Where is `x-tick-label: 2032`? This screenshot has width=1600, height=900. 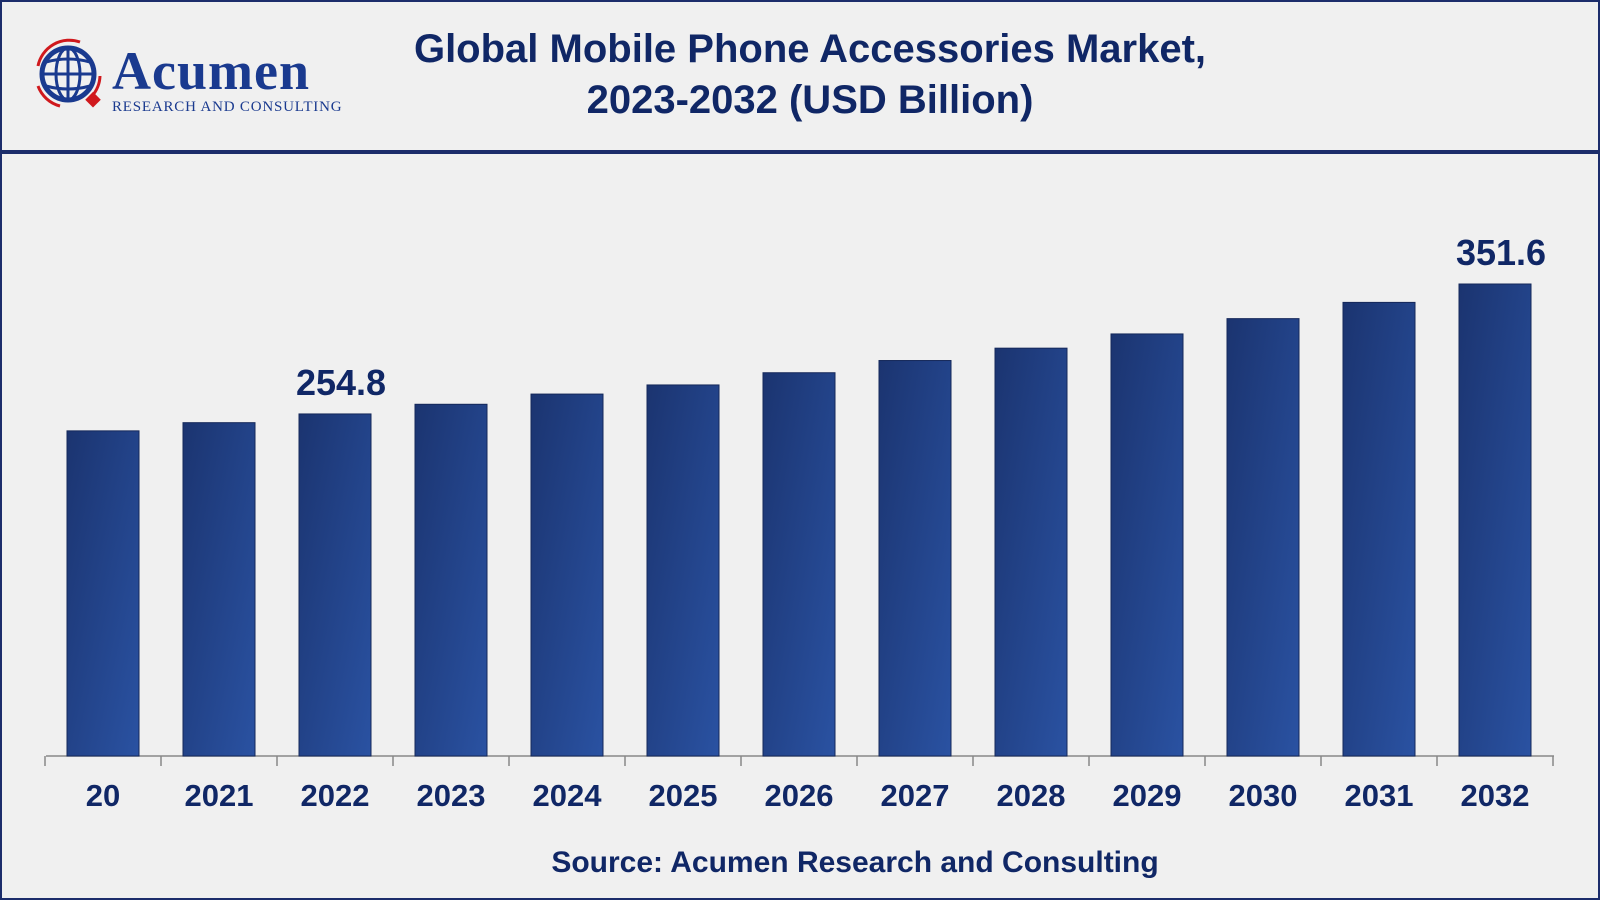
x-tick-label: 2032 is located at coordinates (1495, 795).